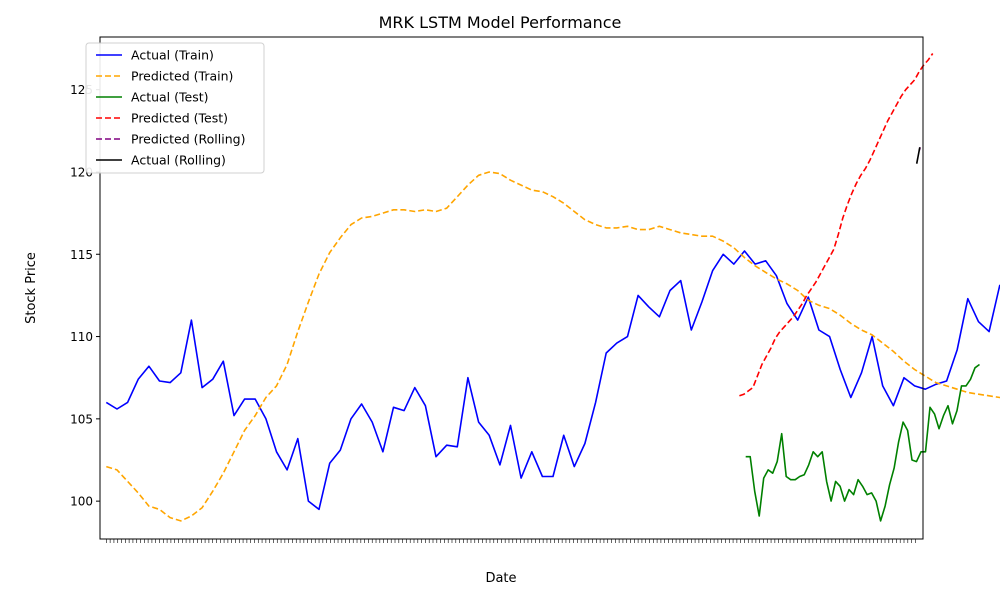 The image size is (1000, 600). What do you see at coordinates (500, 578) in the screenshot?
I see `x-axis-label: Date` at bounding box center [500, 578].